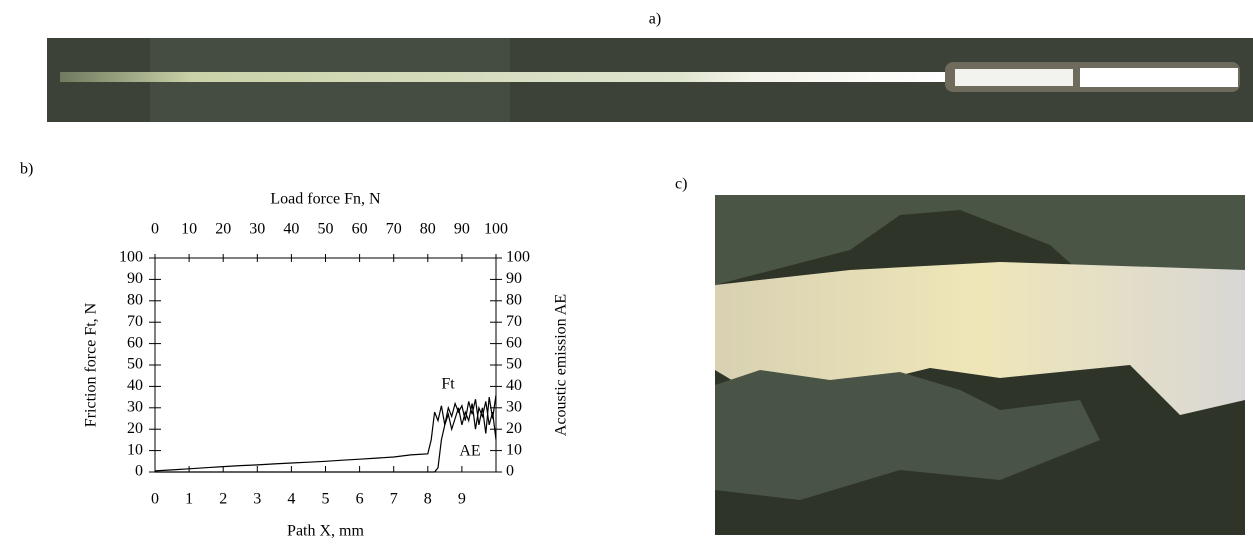 The width and height of the screenshot is (1253, 546). Describe the element at coordinates (291, 229) in the screenshot. I see `x2-tick-label: 40` at that location.